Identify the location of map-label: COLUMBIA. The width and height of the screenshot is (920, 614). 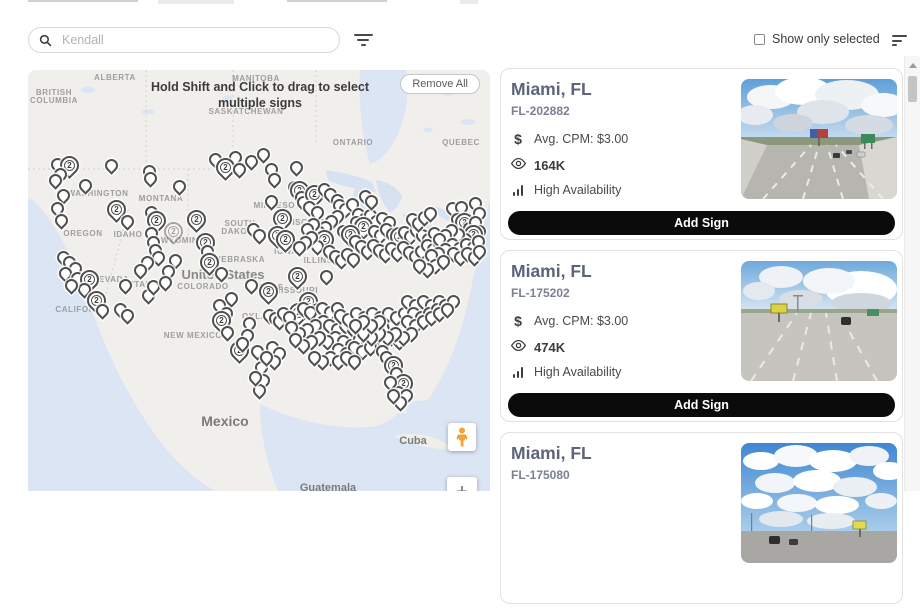
(54, 100).